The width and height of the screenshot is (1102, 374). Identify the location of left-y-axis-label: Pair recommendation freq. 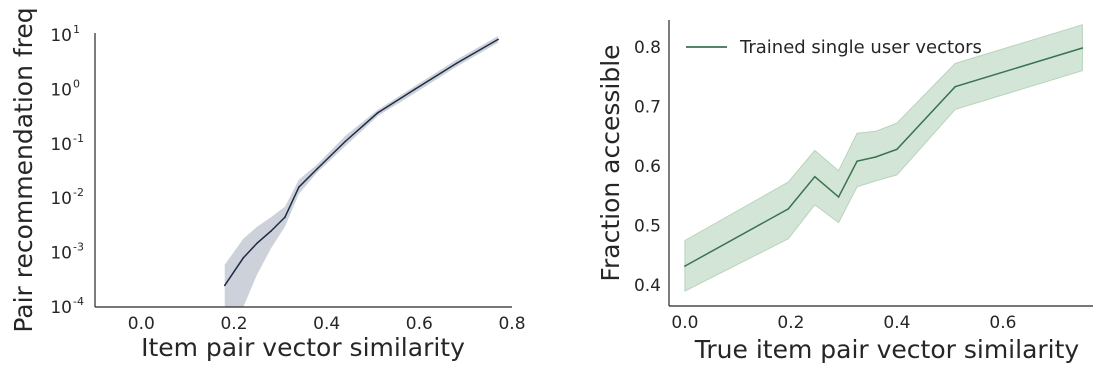
(23, 169).